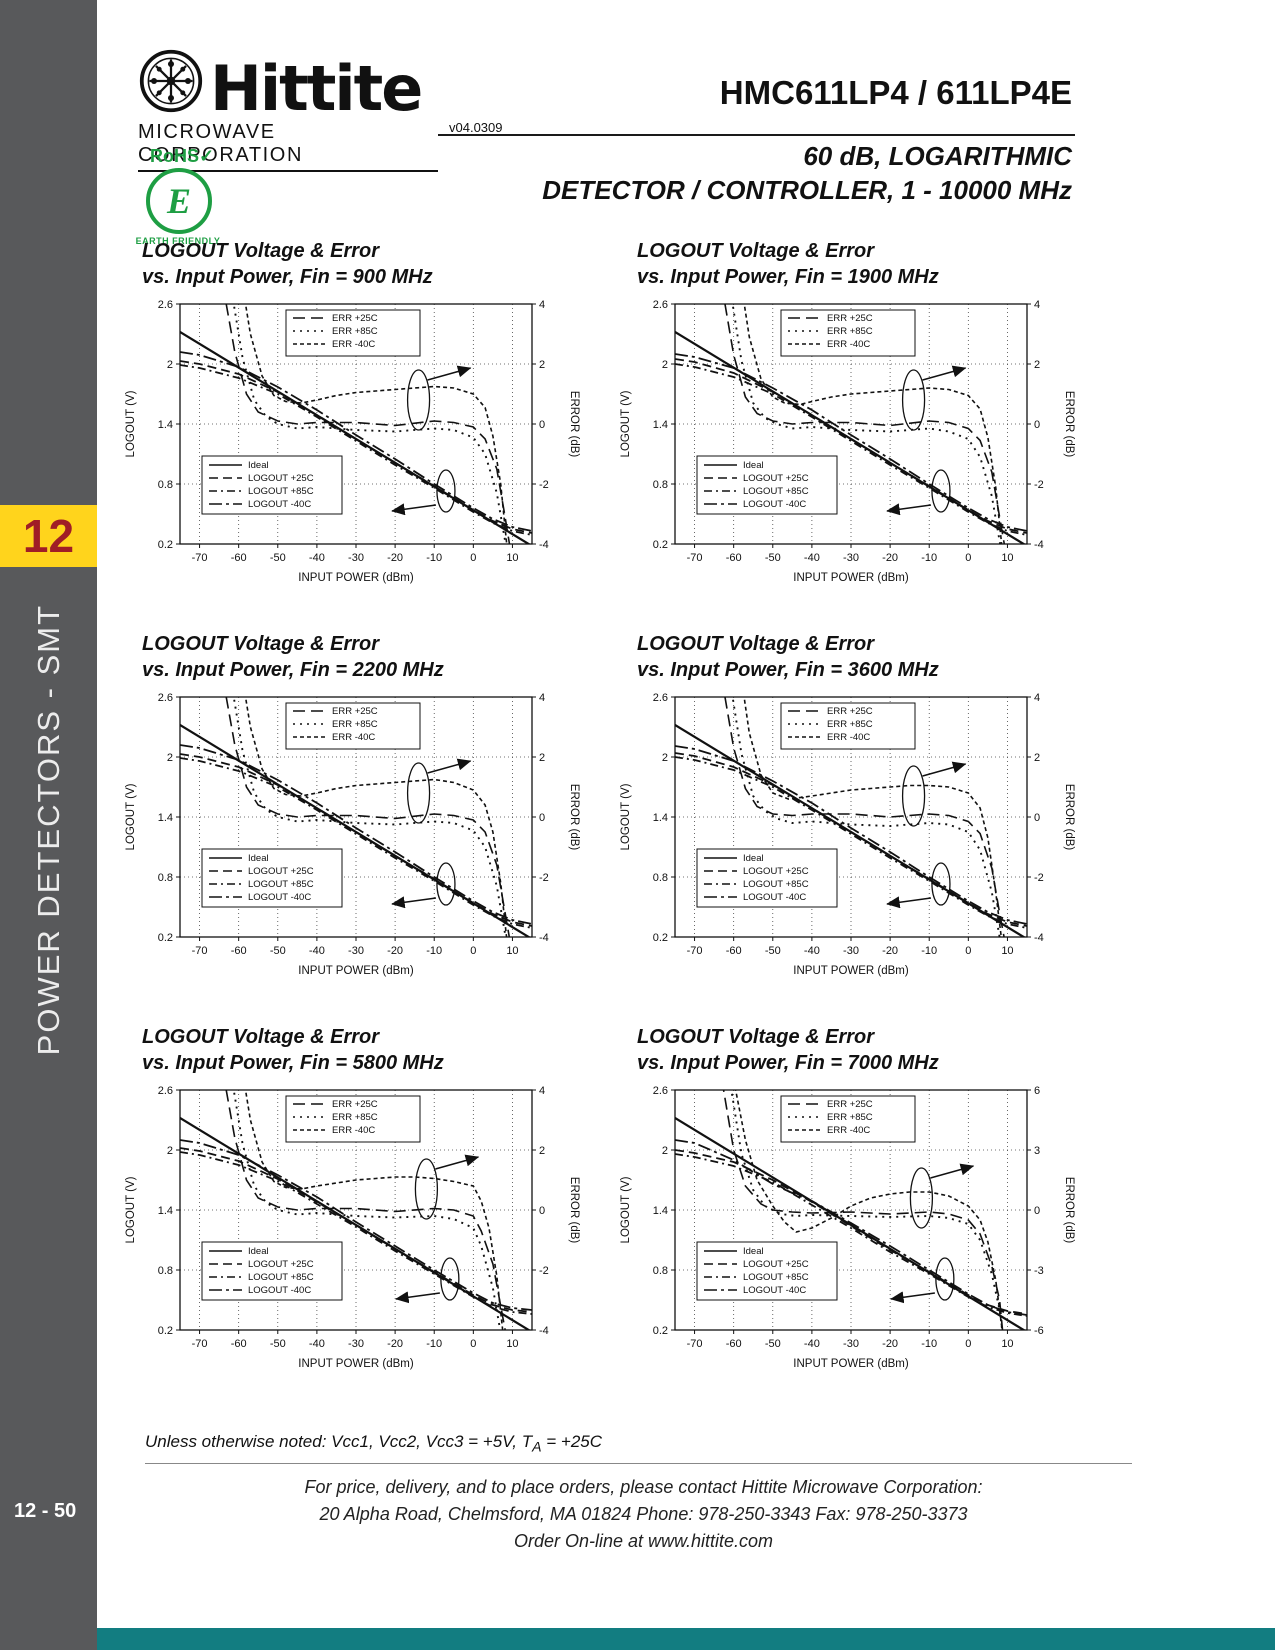 Image resolution: width=1275 pixels, height=1650 pixels. What do you see at coordinates (1039, 938) in the screenshot?
I see `yright-tick-label: -4` at bounding box center [1039, 938].